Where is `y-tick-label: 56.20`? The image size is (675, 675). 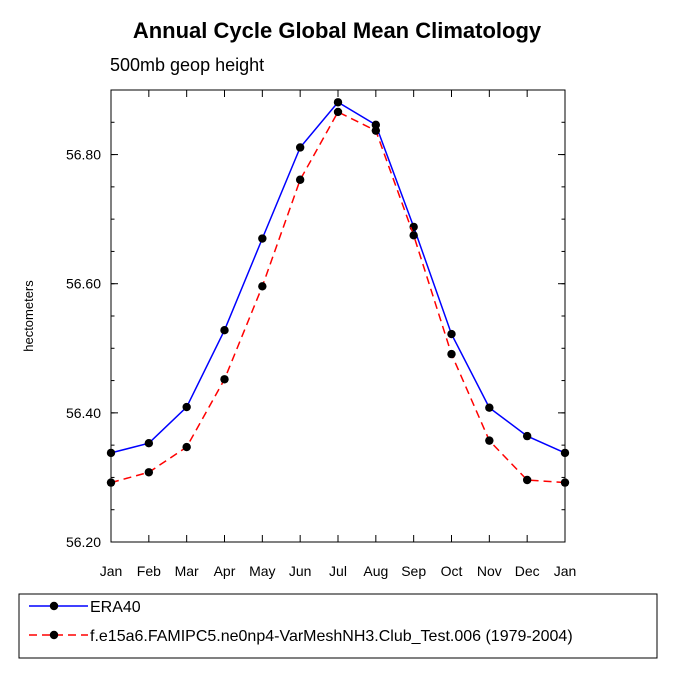 y-tick-label: 56.20 is located at coordinates (83, 542).